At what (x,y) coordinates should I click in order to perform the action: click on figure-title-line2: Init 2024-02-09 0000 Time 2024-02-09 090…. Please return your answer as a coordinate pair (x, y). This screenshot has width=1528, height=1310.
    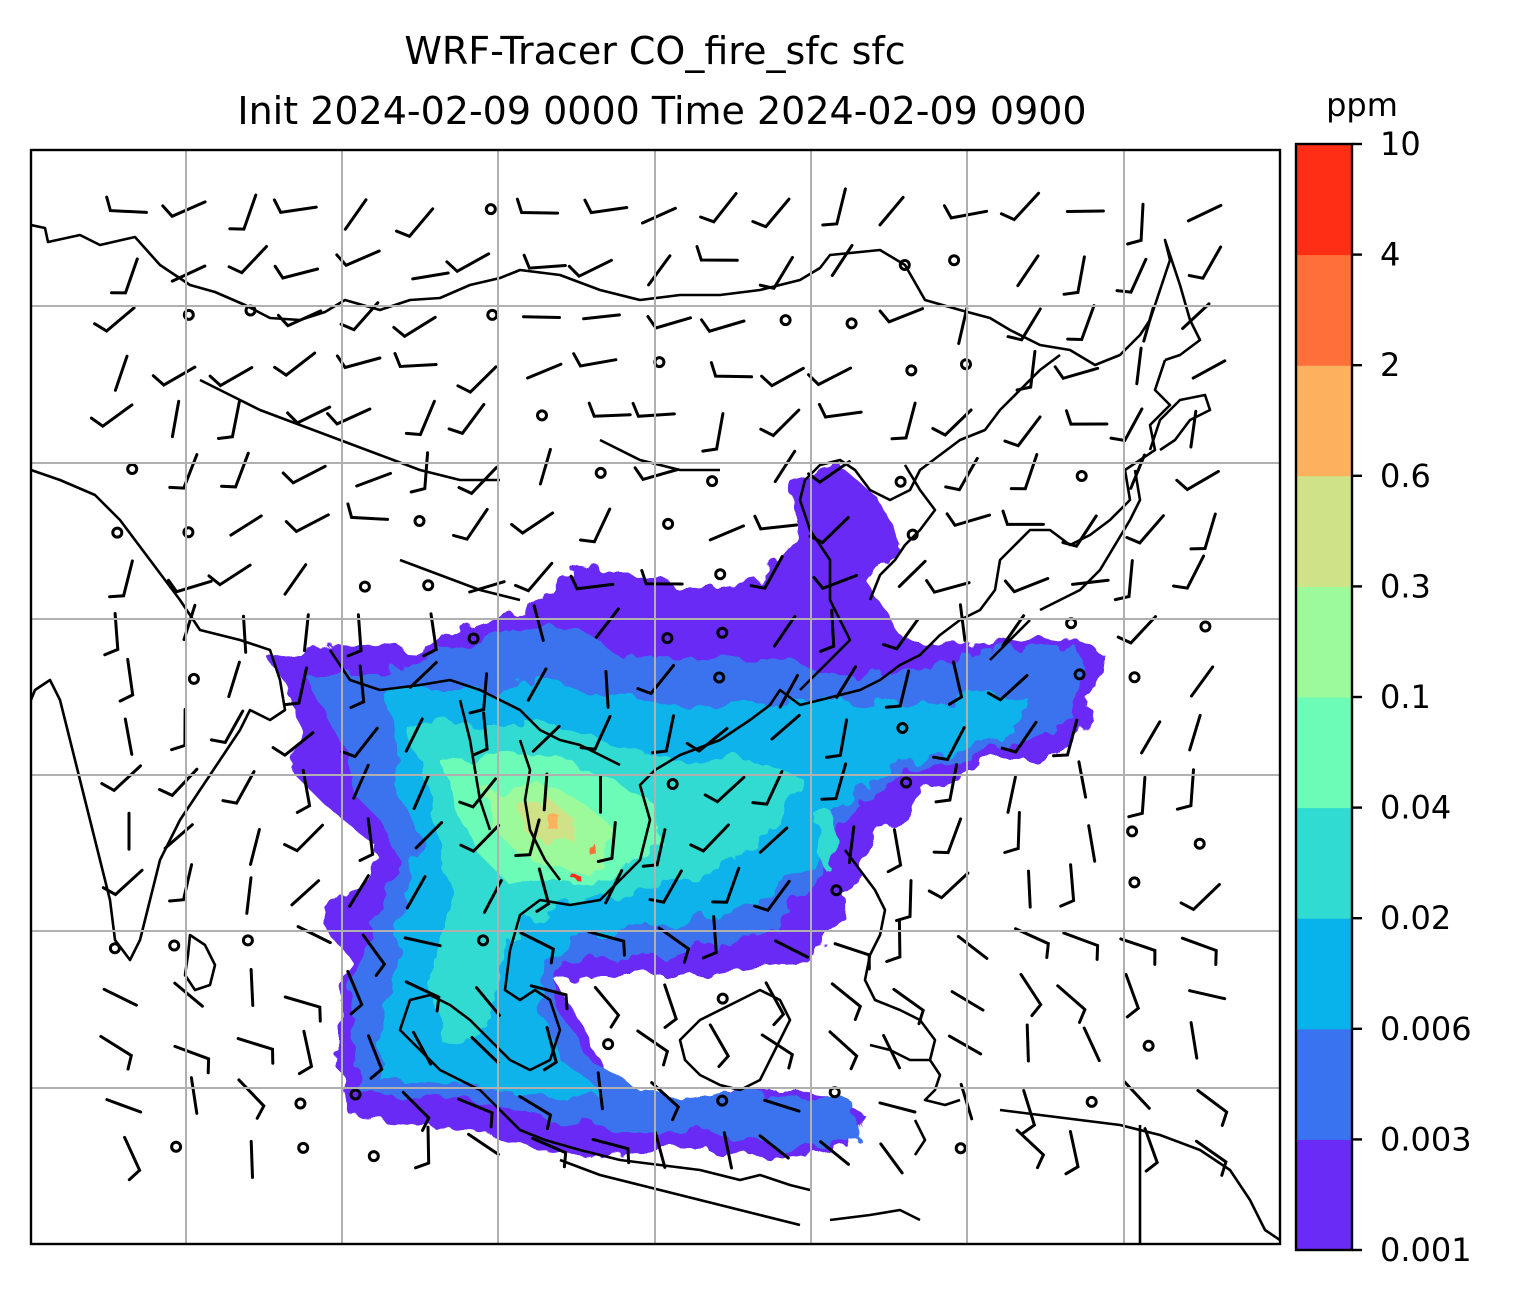
    Looking at the image, I should click on (661, 111).